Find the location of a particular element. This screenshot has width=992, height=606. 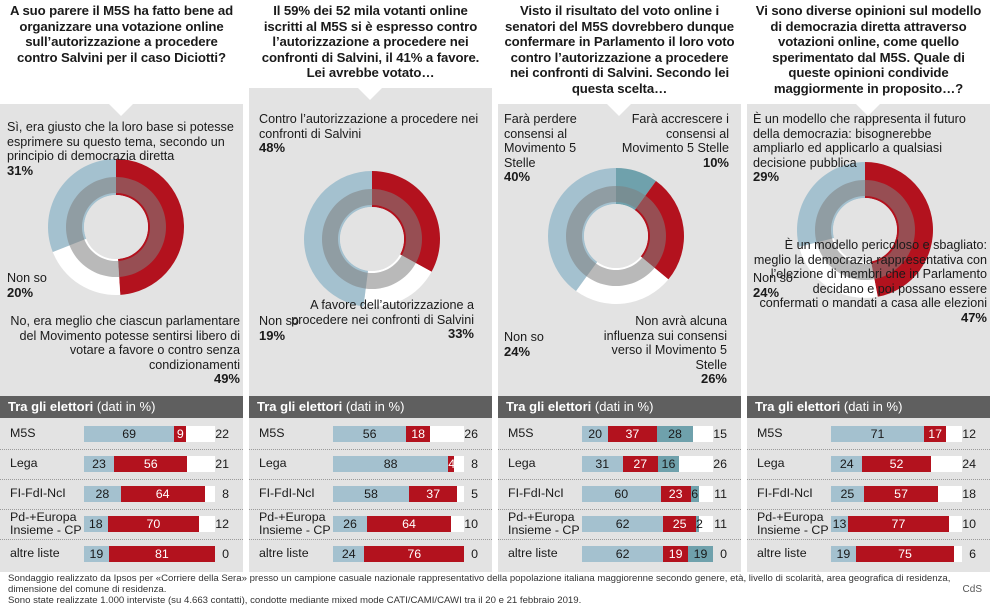

stacked-bar: 19 81 is located at coordinates (149, 554).